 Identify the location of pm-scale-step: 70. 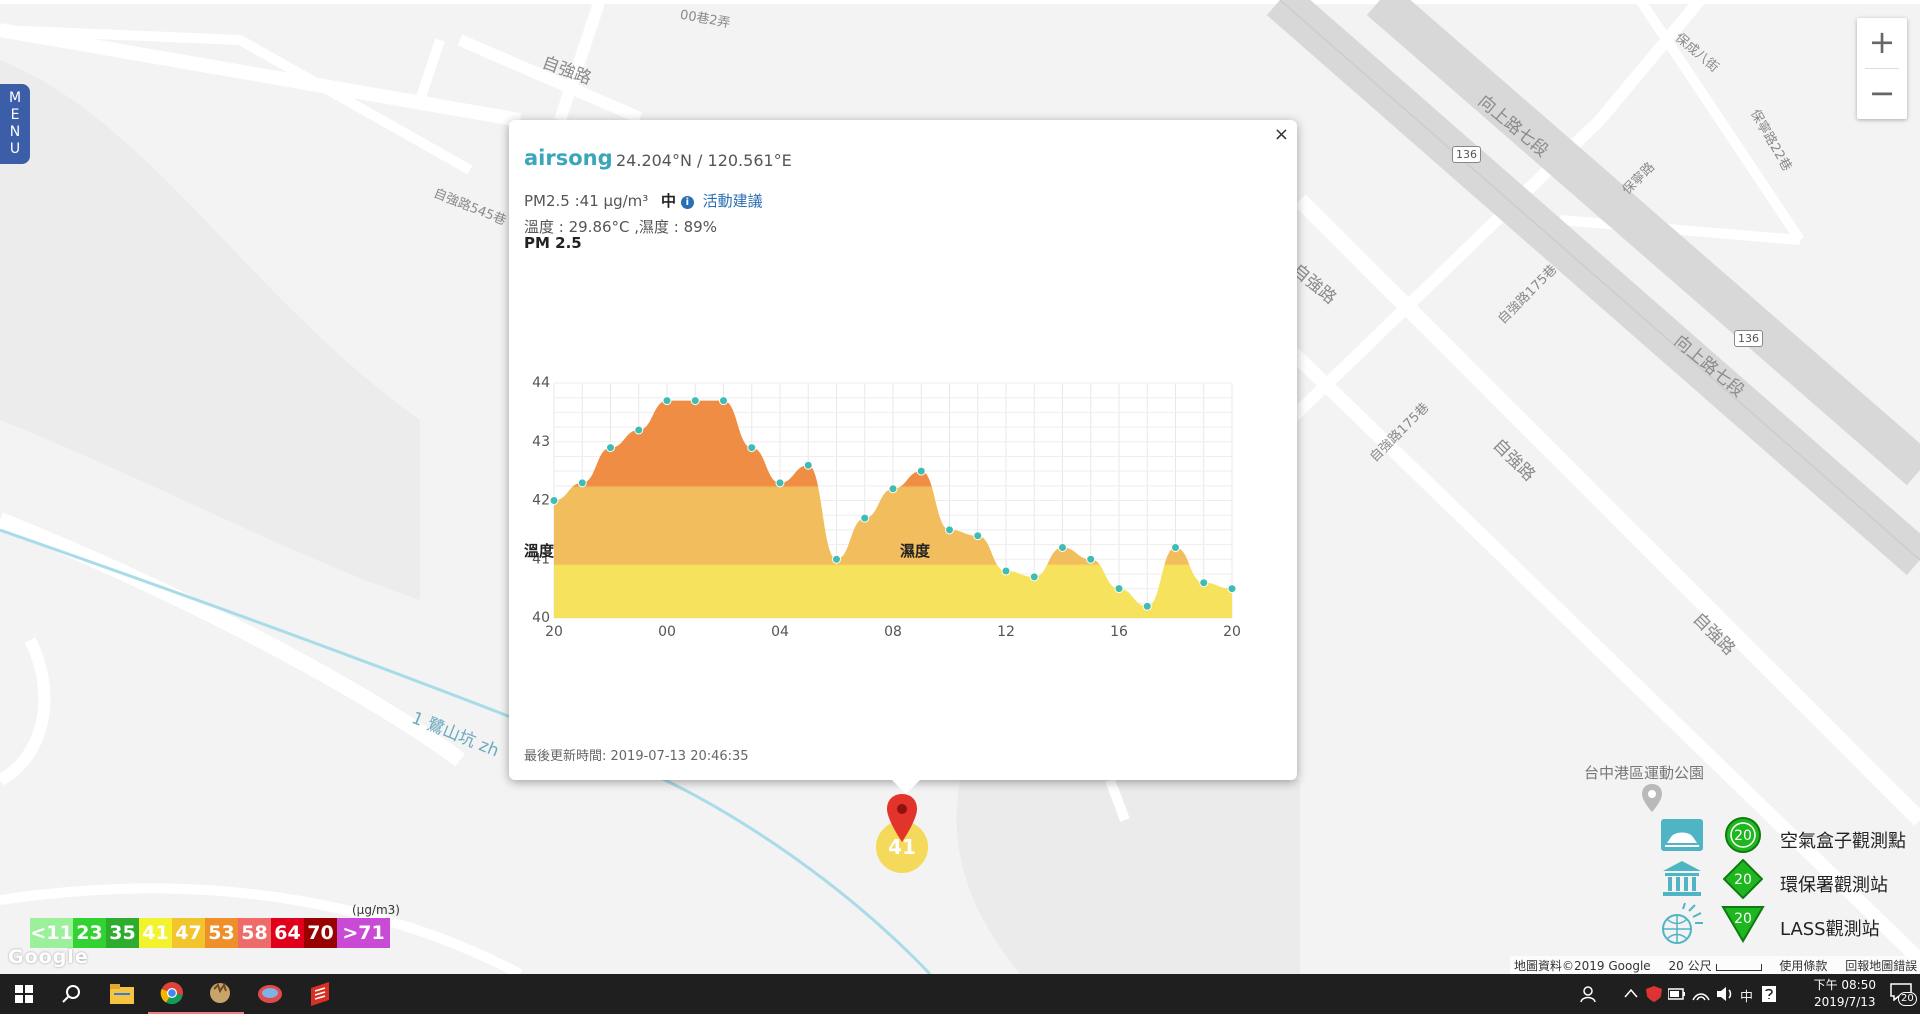
(320, 933).